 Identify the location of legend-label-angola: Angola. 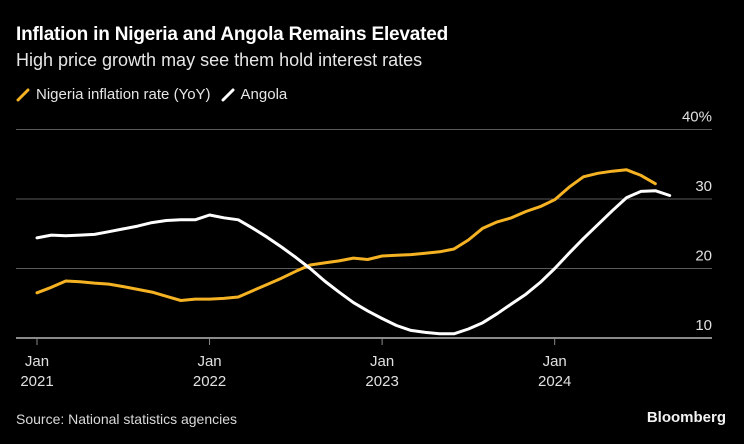
(264, 94).